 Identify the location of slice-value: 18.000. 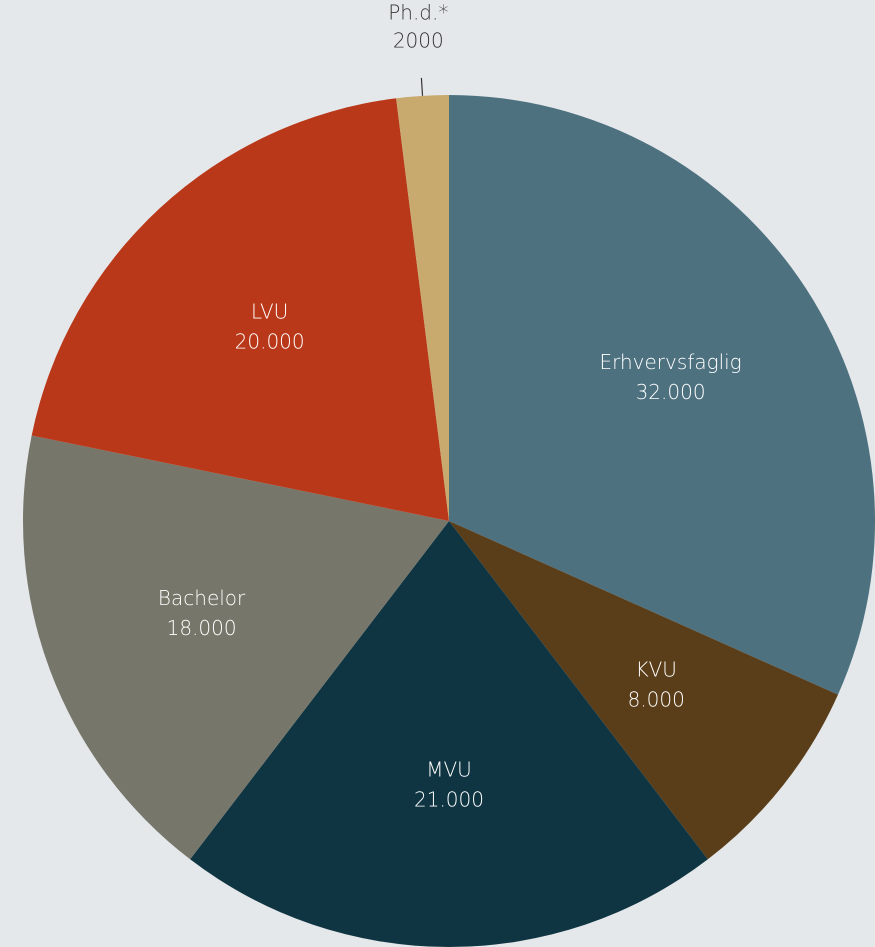
(202, 628).